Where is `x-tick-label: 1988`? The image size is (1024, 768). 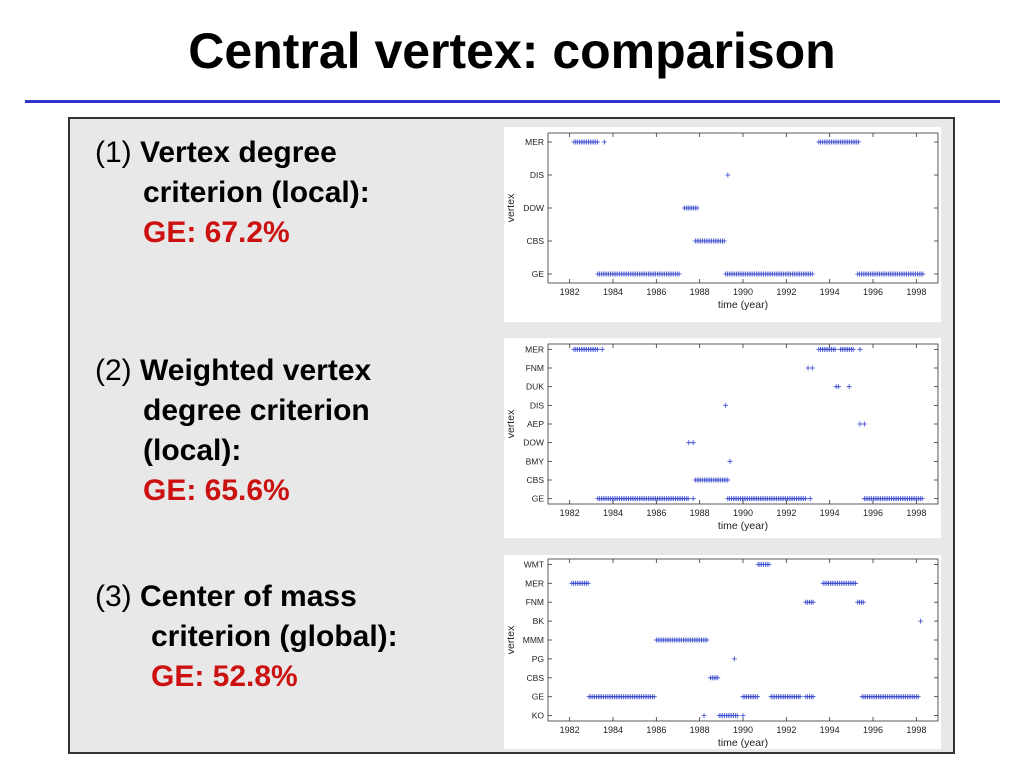
x-tick-label: 1988 is located at coordinates (700, 292).